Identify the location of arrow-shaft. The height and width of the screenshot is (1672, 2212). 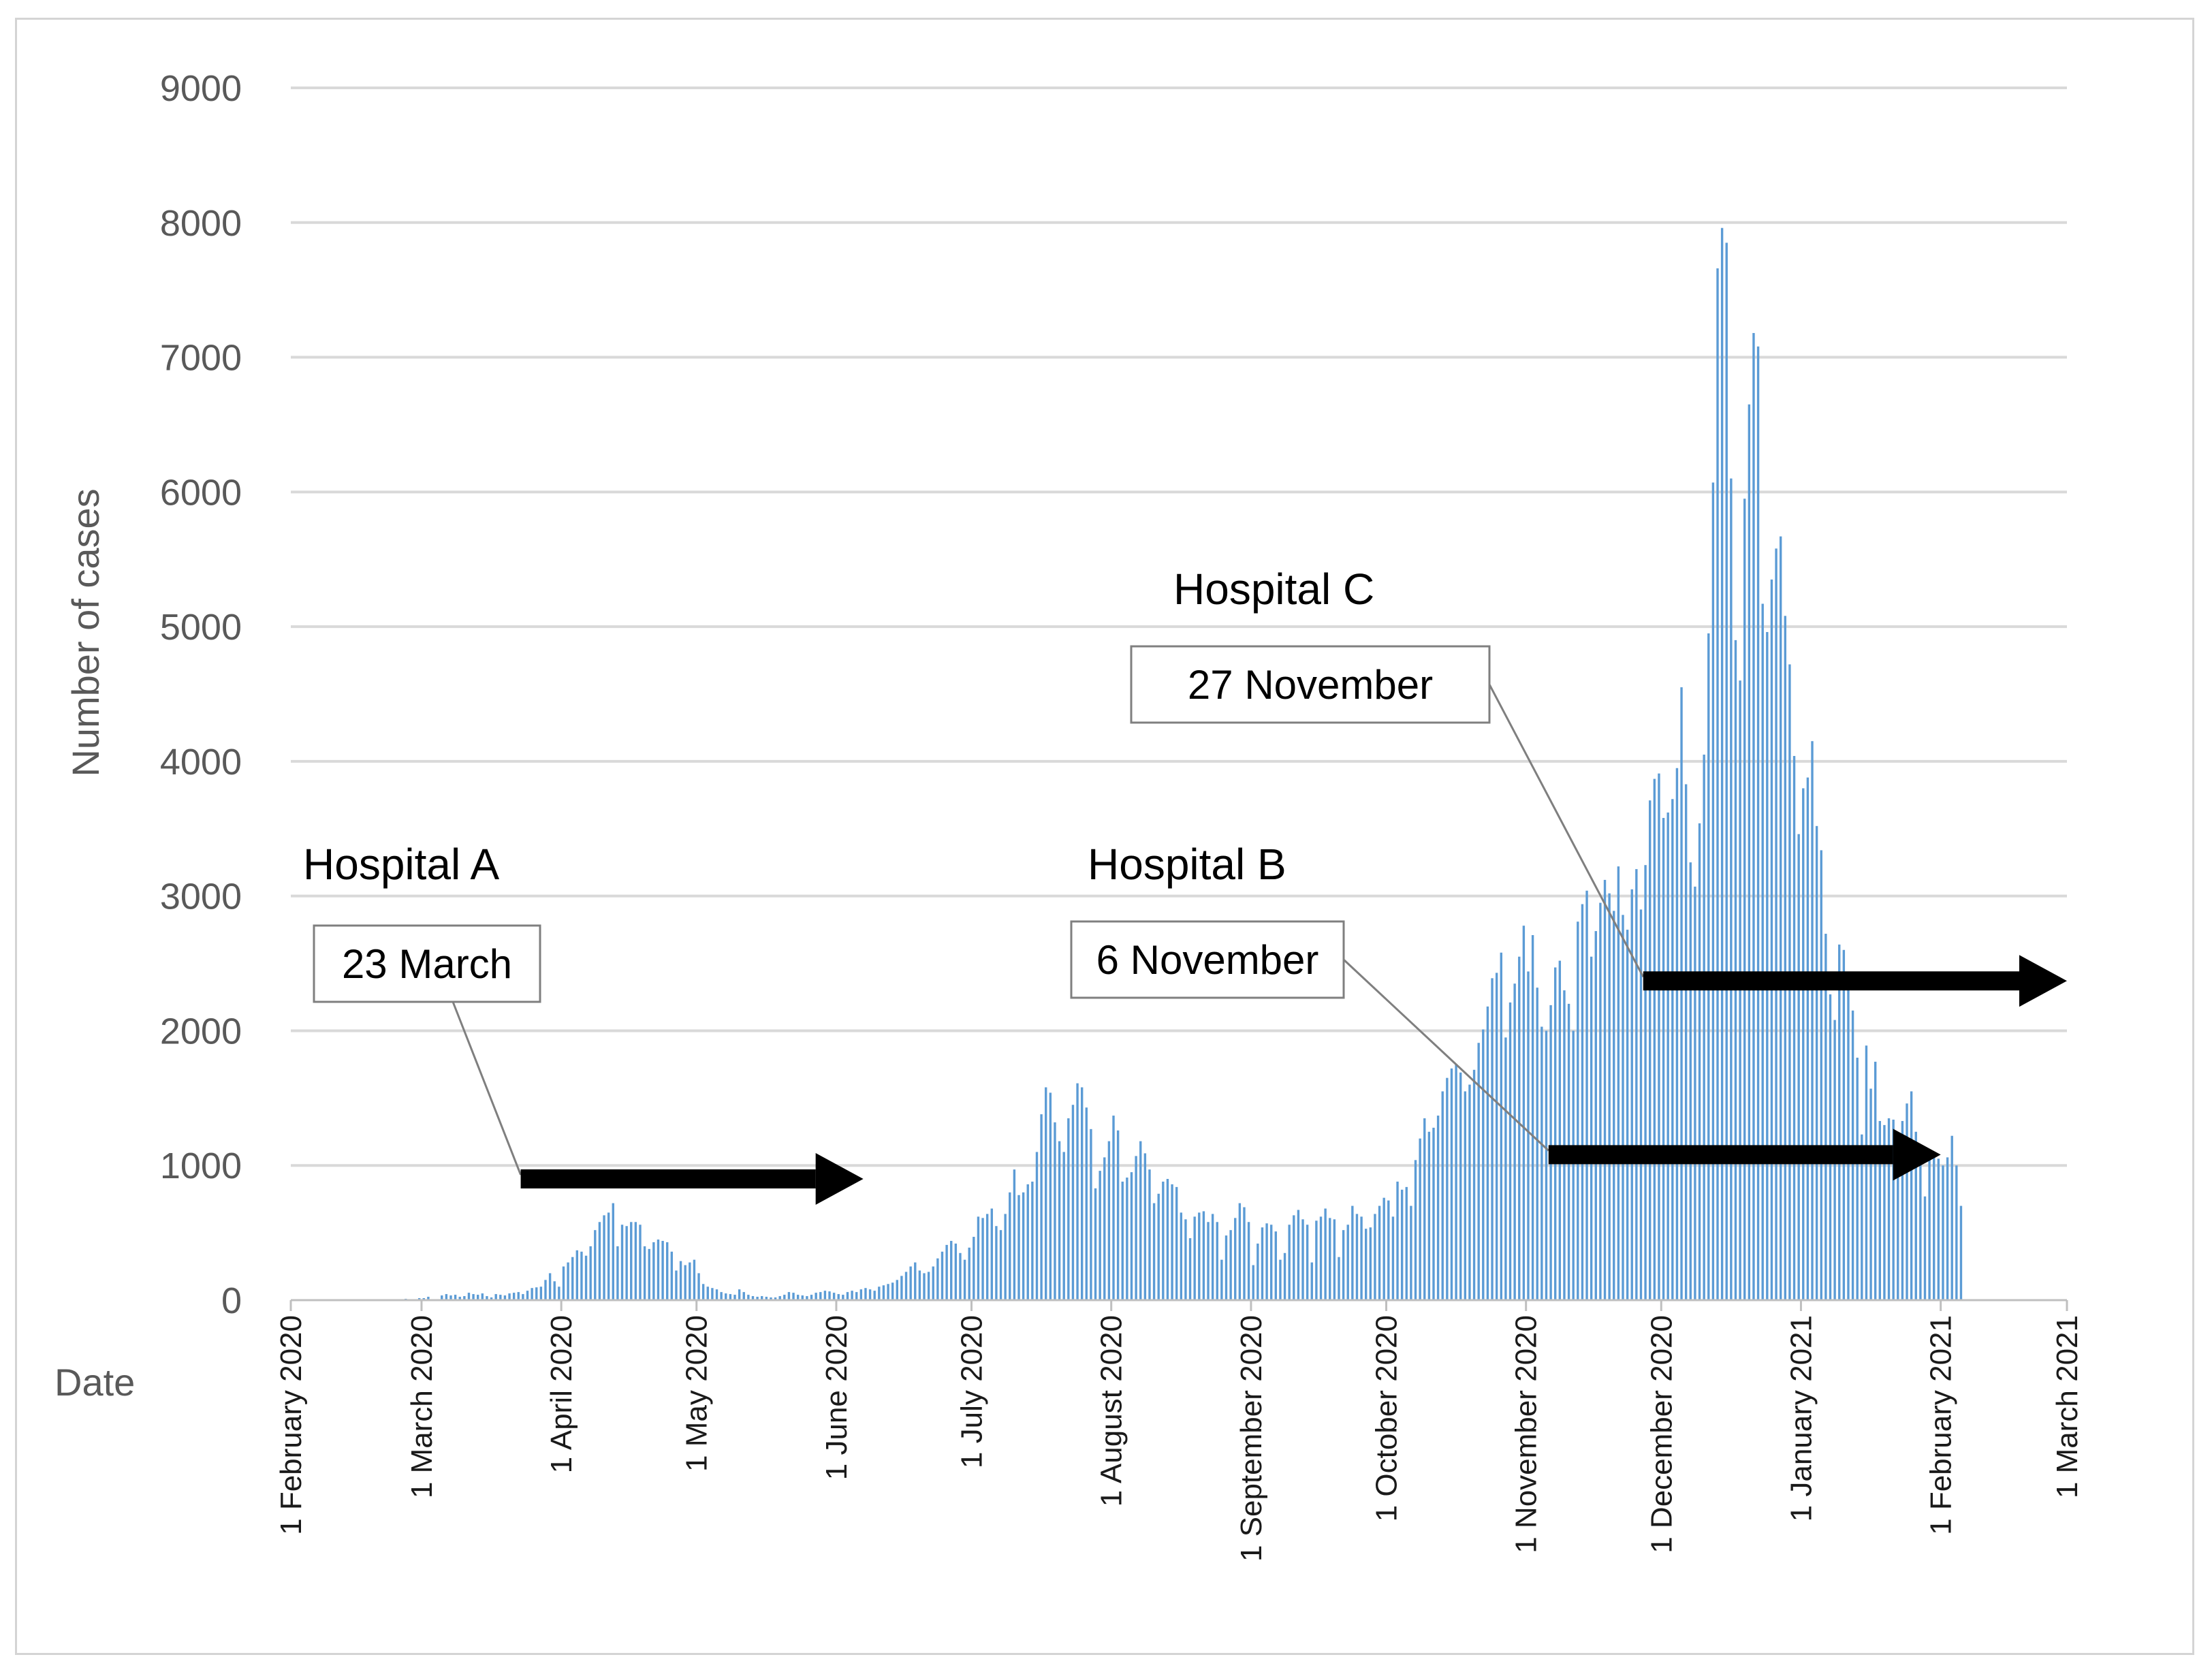
(1720, 1155).